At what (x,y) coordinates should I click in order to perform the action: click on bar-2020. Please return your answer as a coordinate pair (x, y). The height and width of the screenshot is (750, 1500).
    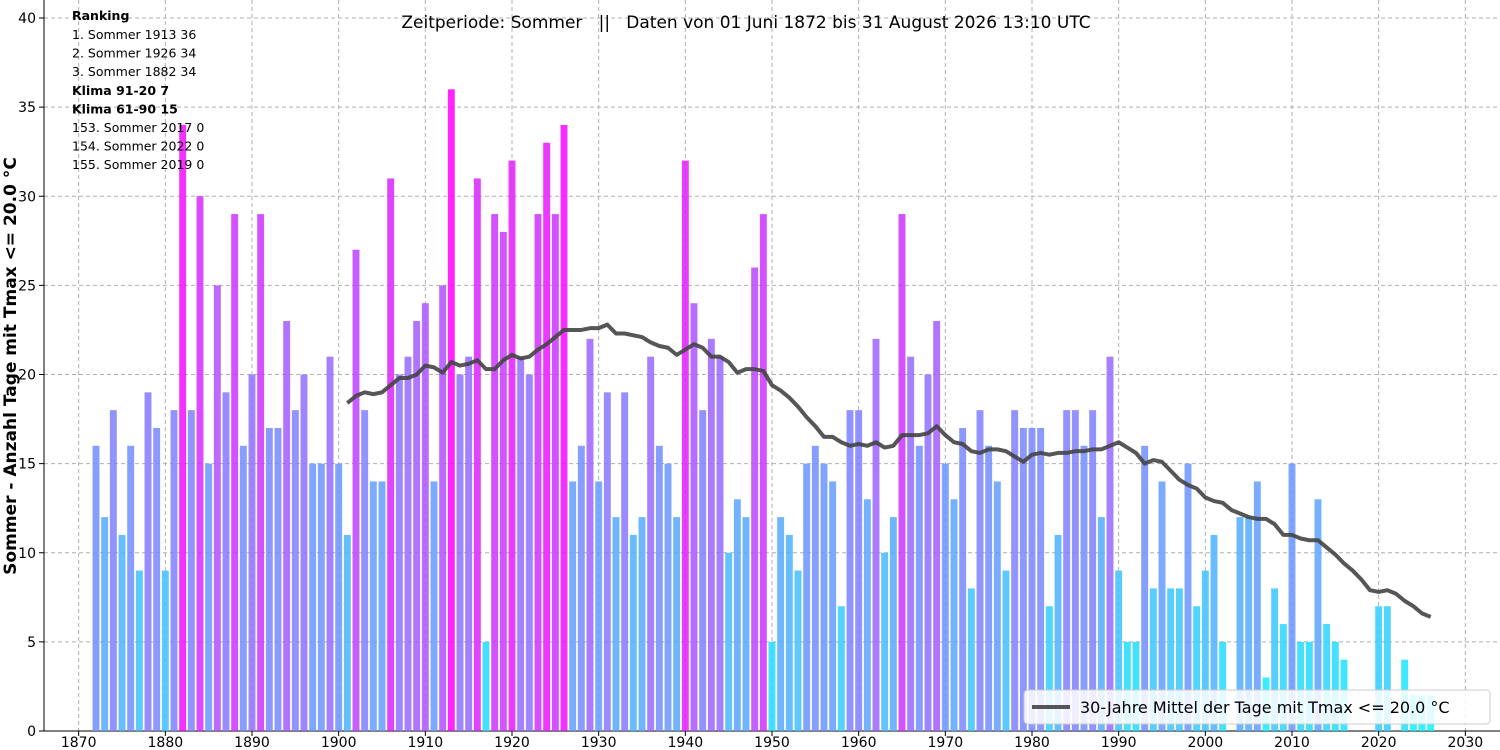
    Looking at the image, I should click on (1379, 668).